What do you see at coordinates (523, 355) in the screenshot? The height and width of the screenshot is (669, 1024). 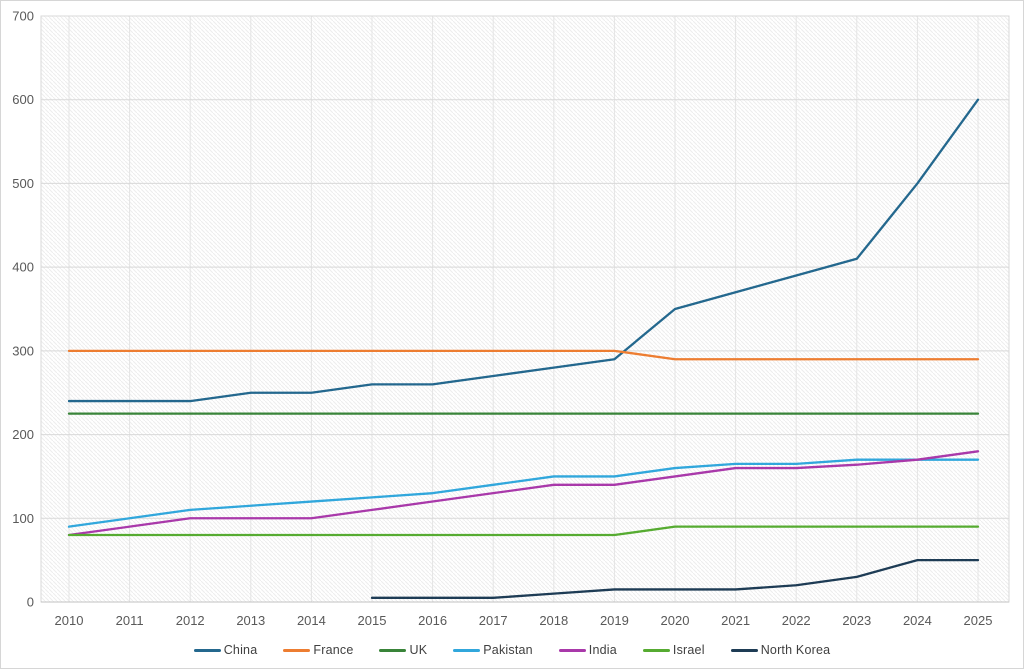 I see `series-line-france` at bounding box center [523, 355].